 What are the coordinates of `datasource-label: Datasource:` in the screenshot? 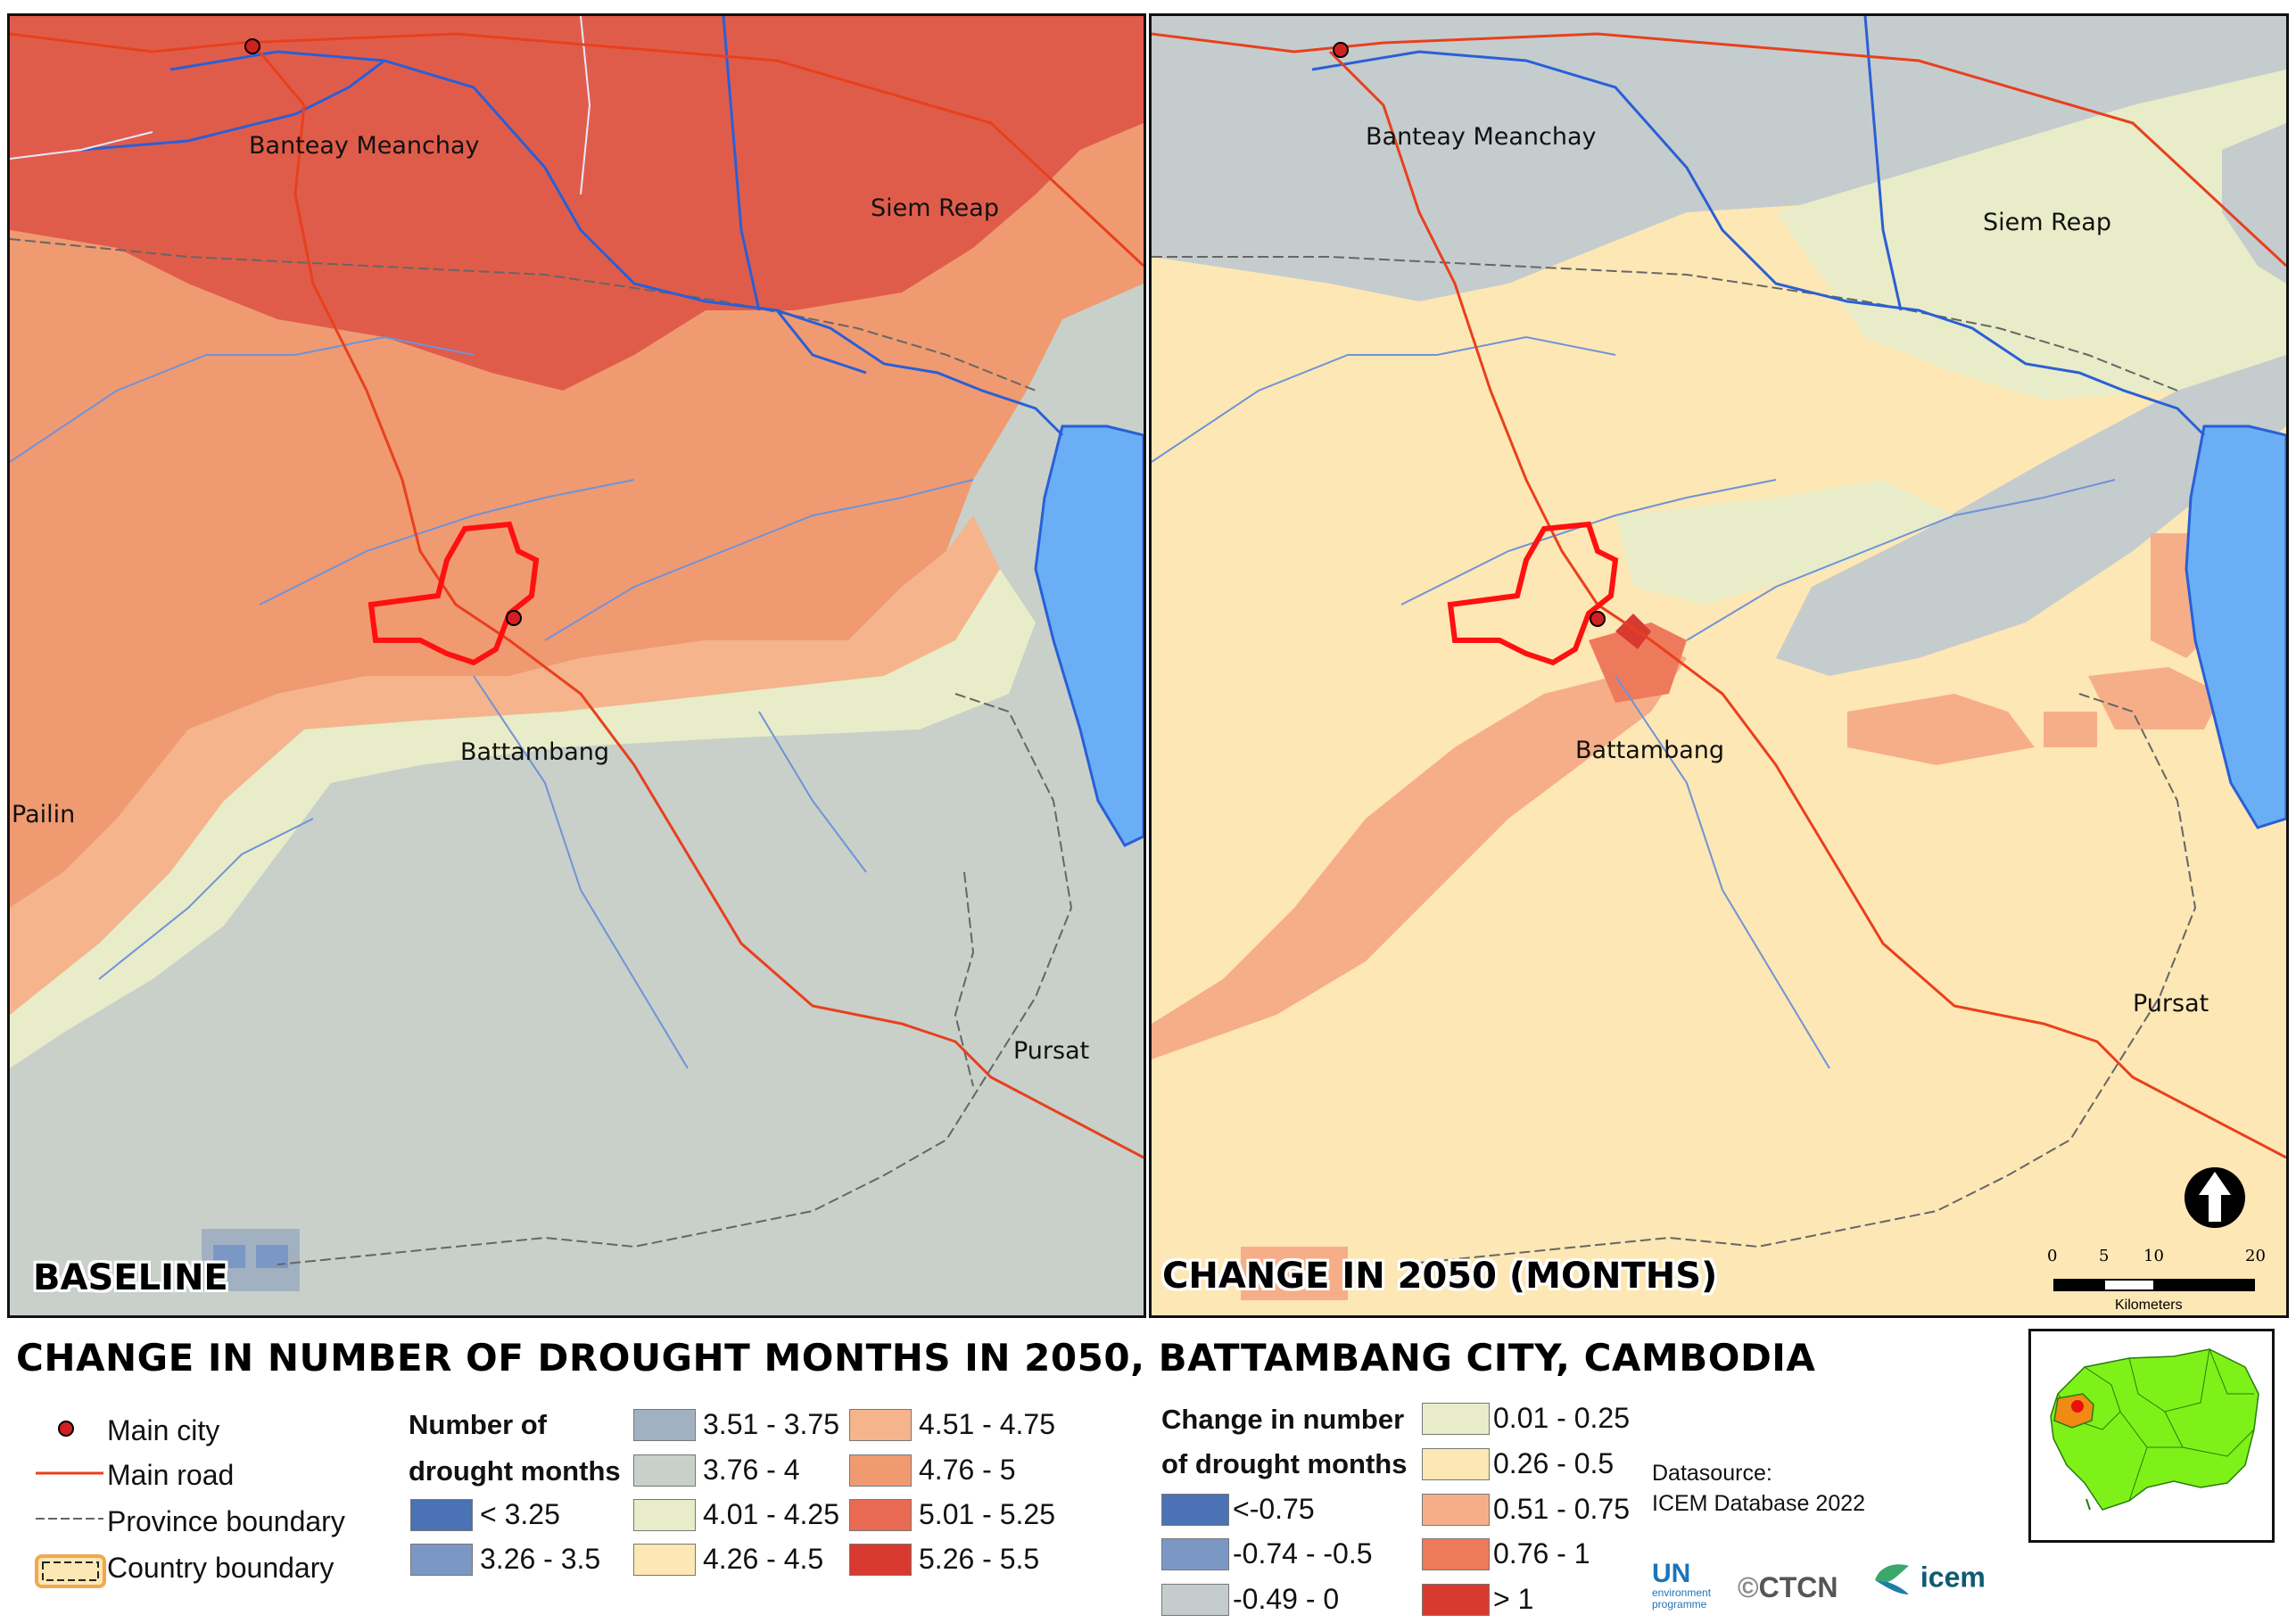 It's located at (1712, 1474).